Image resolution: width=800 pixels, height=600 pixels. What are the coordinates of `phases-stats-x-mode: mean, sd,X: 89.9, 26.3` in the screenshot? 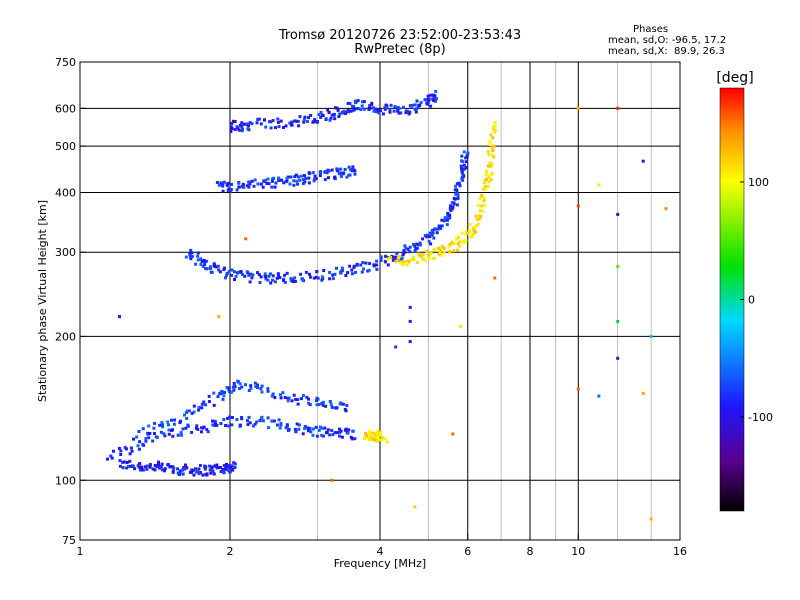 It's located at (666, 51).